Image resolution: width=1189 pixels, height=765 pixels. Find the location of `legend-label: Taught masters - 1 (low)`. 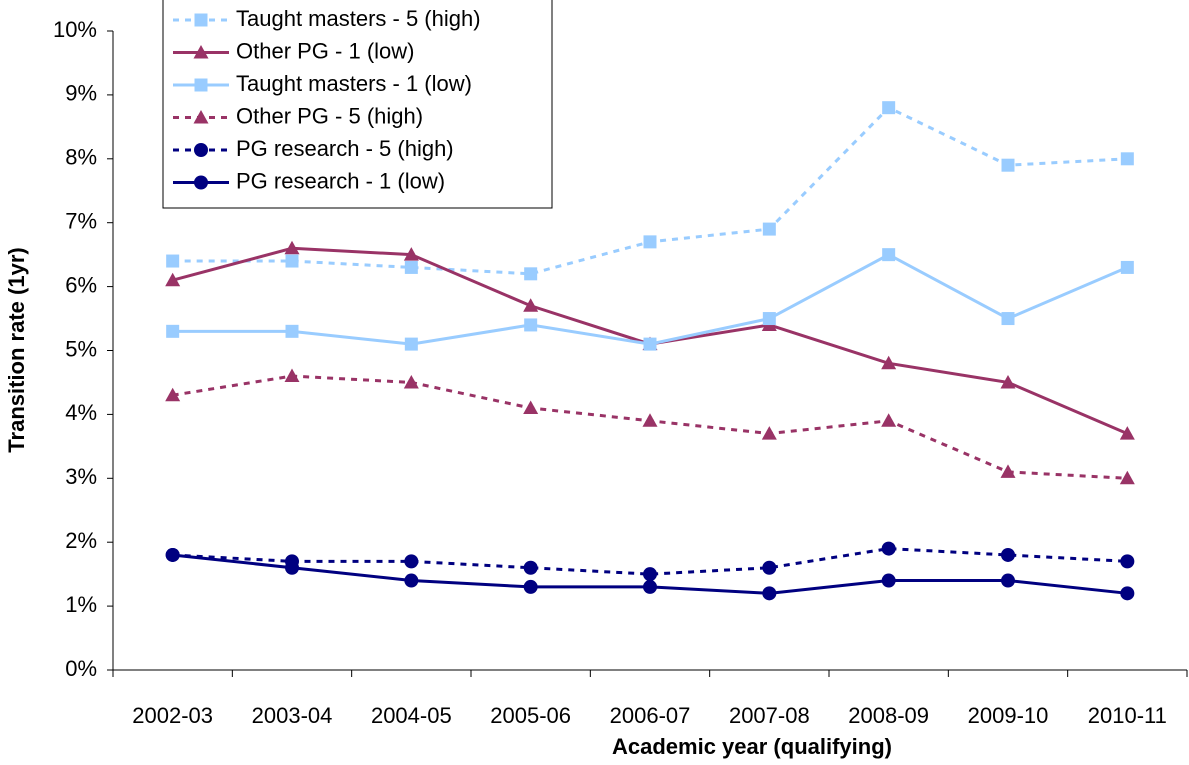

legend-label: Taught masters - 1 (low) is located at coordinates (354, 83).